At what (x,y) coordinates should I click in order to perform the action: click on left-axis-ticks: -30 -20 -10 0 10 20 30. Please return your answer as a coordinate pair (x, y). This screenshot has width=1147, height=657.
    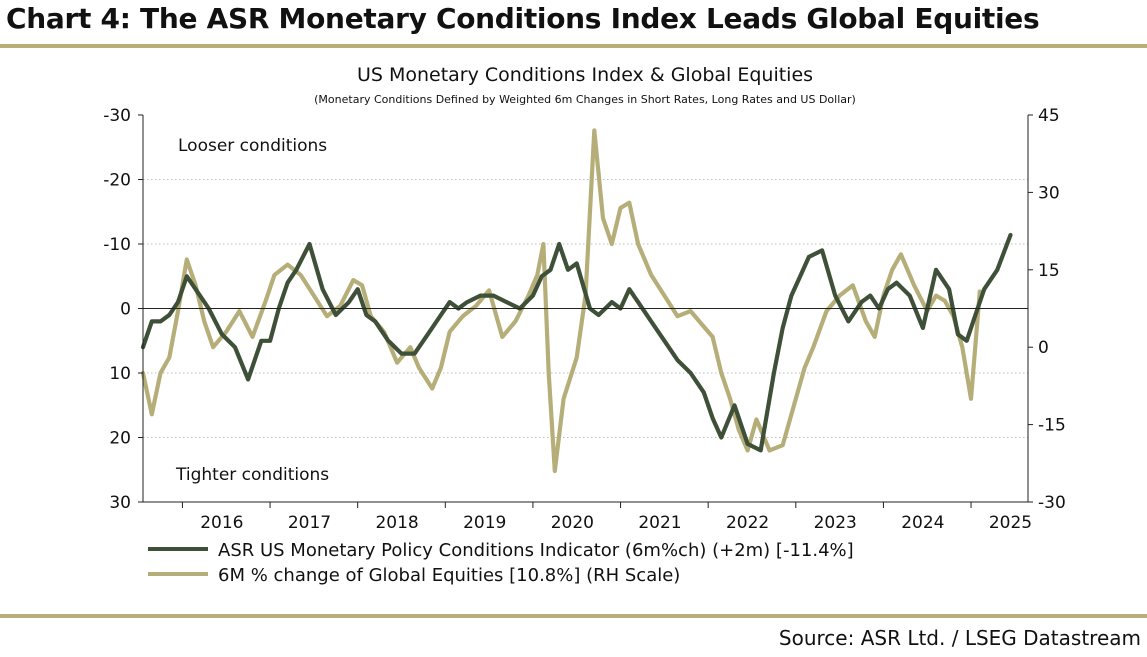
    Looking at the image, I should click on (123, 309).